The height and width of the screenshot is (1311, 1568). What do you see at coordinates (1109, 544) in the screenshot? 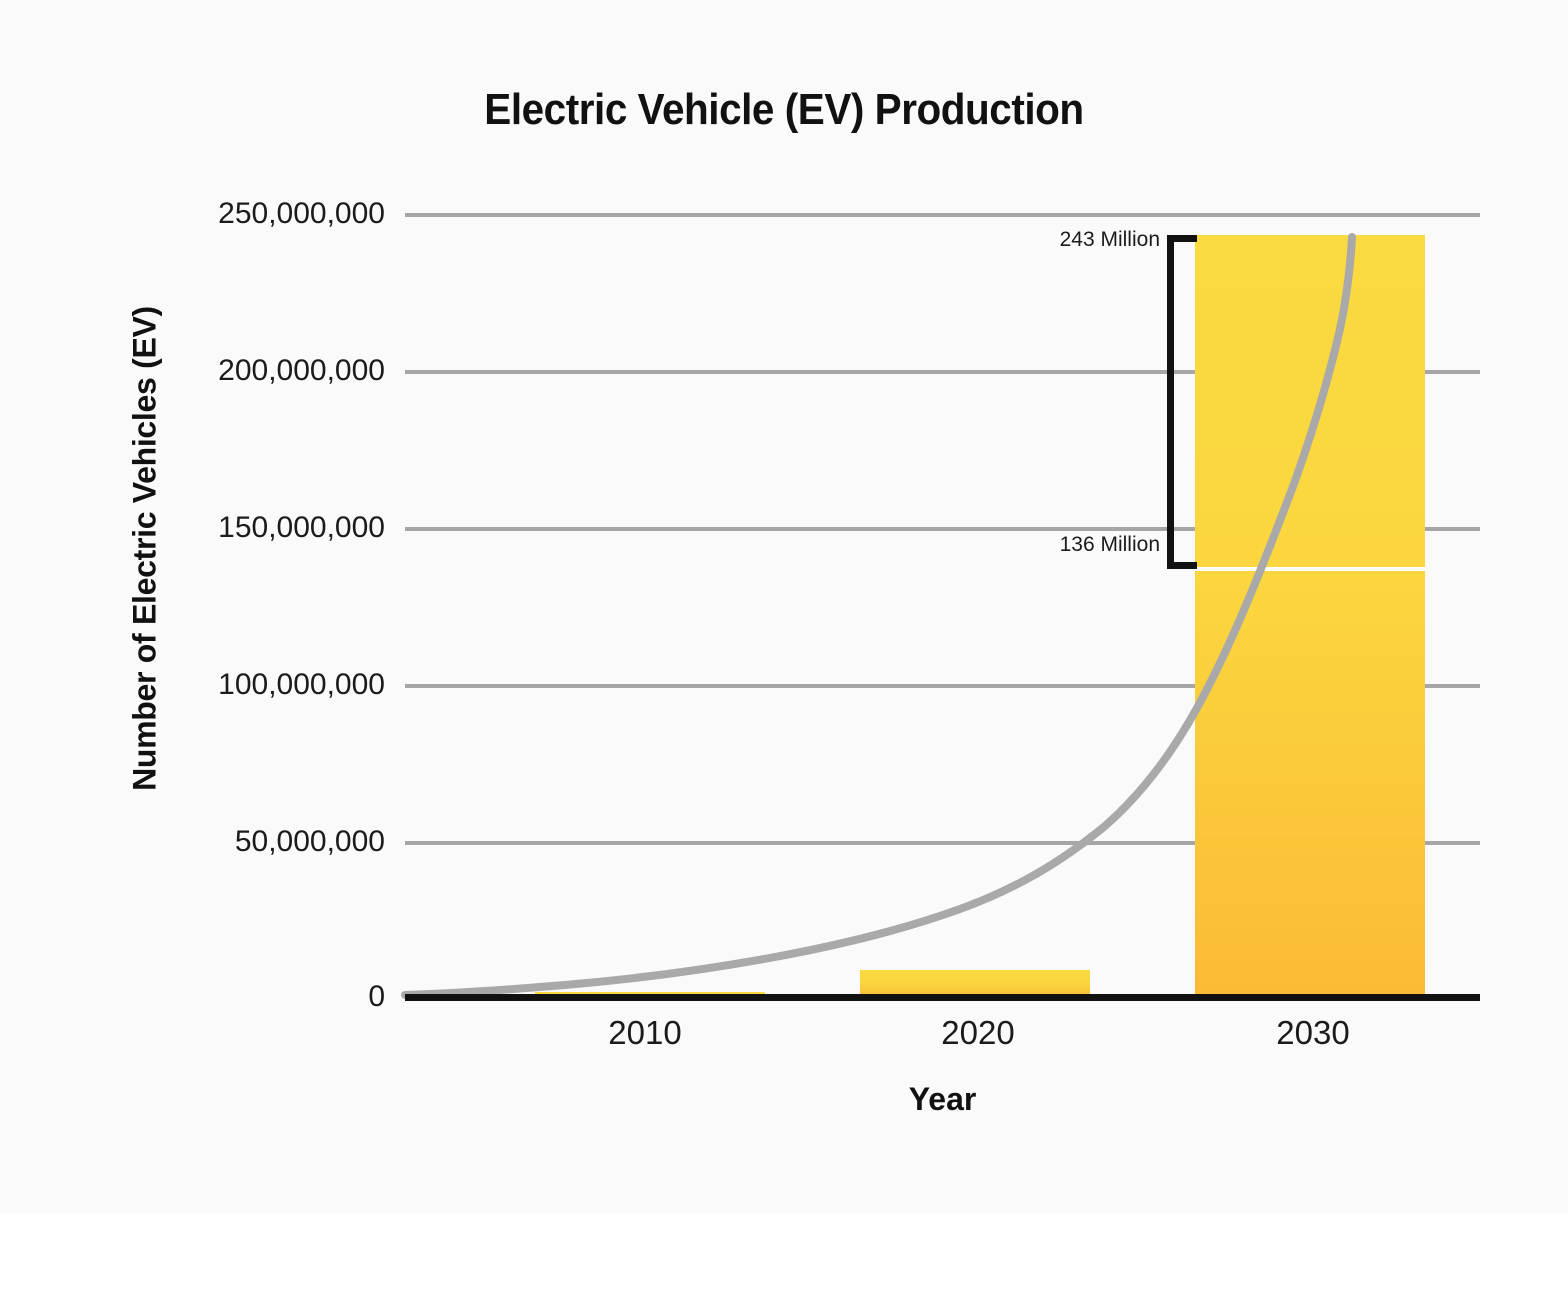
I see `bracket-bottom-label: 136 Million` at bounding box center [1109, 544].